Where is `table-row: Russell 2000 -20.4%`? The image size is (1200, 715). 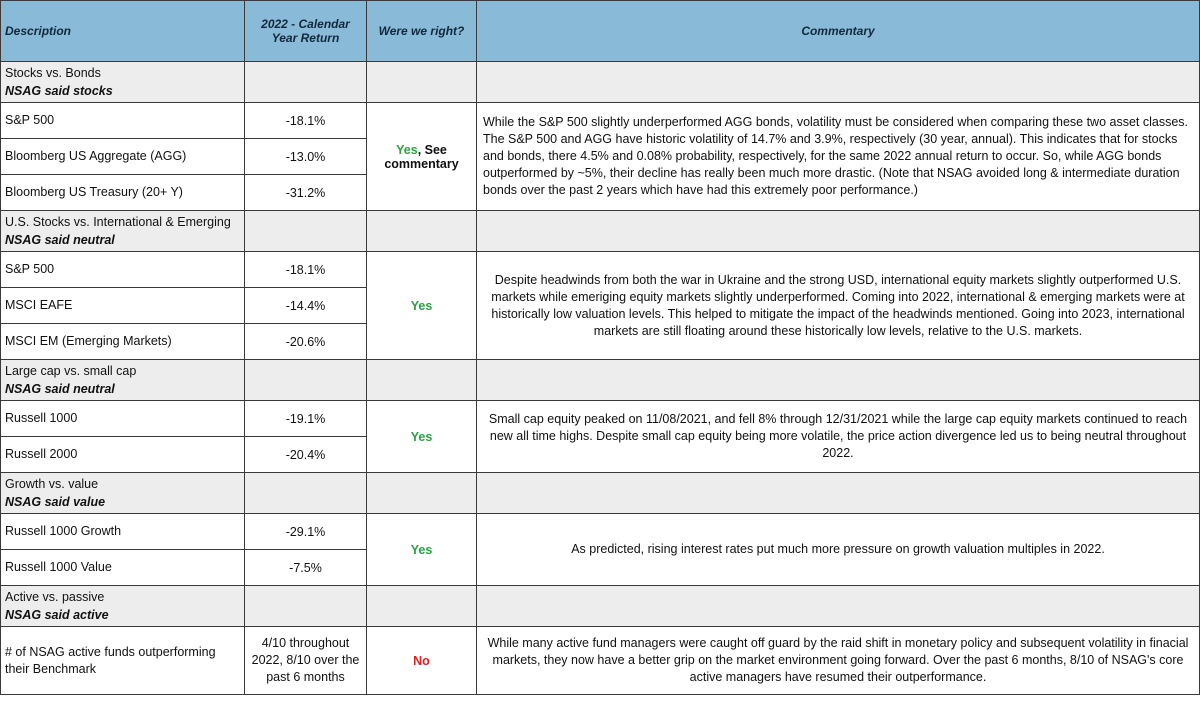 table-row: Russell 2000 -20.4% is located at coordinates (600, 454).